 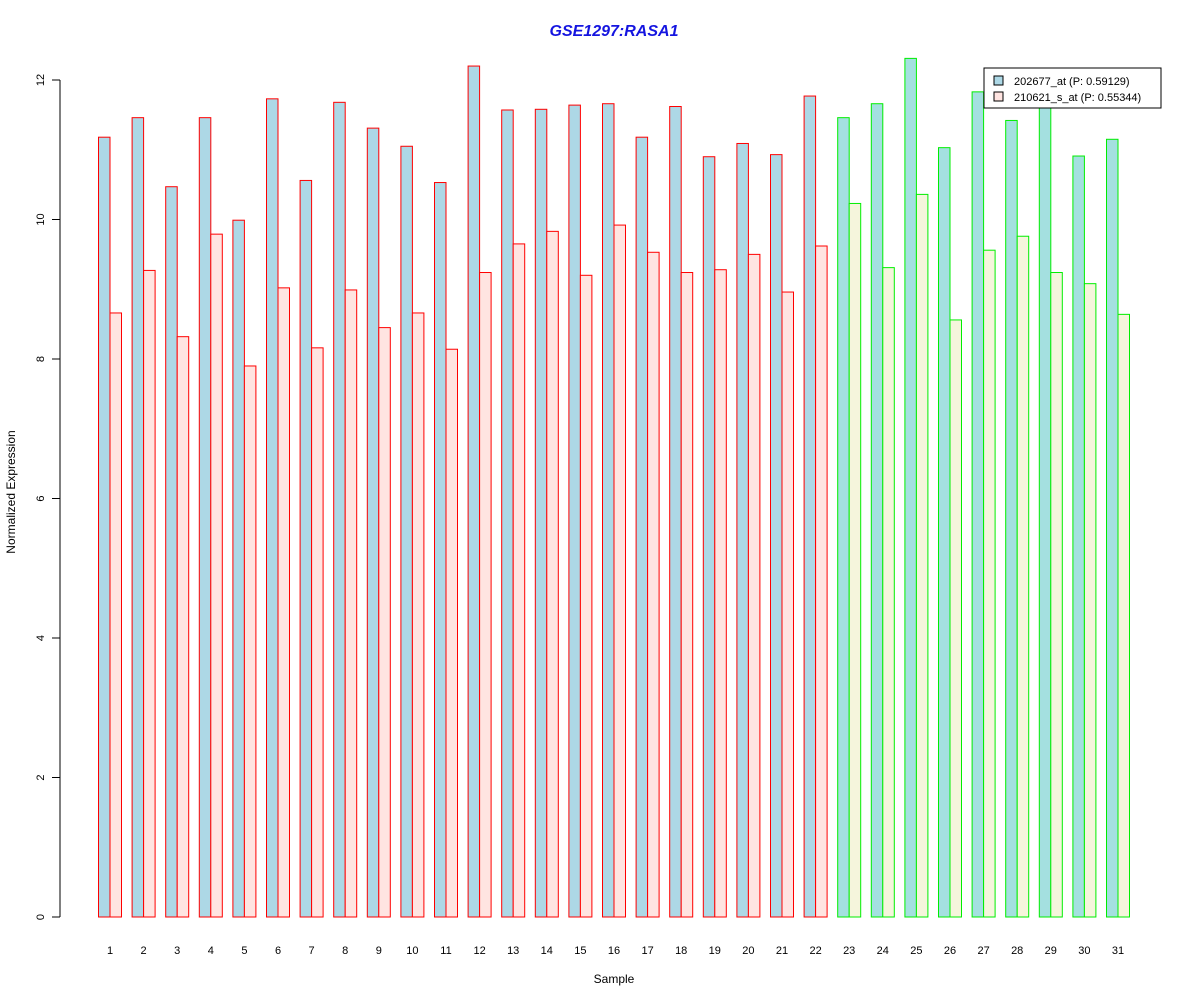 I want to click on y-axis: 0 2 4 6 8 10 12, so click(x=48, y=497).